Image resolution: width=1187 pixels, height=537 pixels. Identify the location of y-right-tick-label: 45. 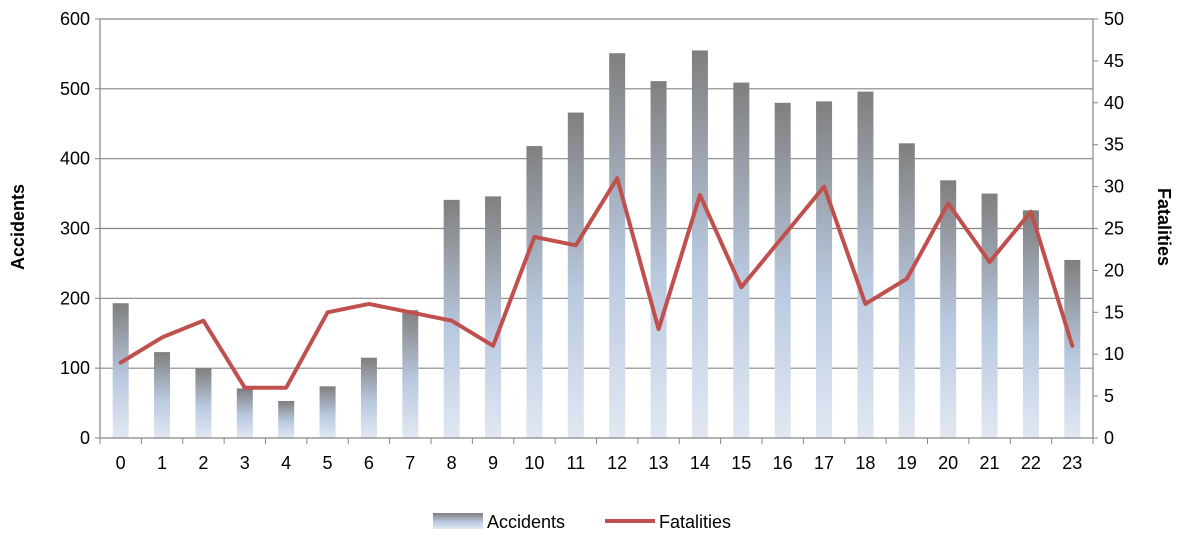
(1114, 61).